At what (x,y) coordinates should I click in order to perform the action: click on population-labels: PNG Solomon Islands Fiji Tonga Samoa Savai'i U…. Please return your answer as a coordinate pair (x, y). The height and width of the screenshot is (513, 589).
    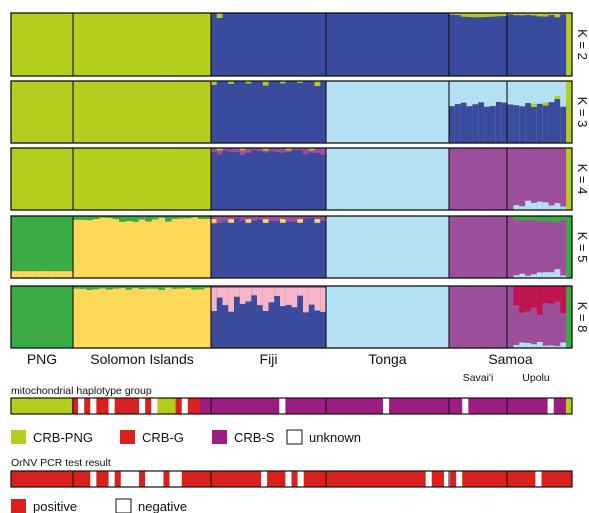
    Looking at the image, I should click on (288, 367).